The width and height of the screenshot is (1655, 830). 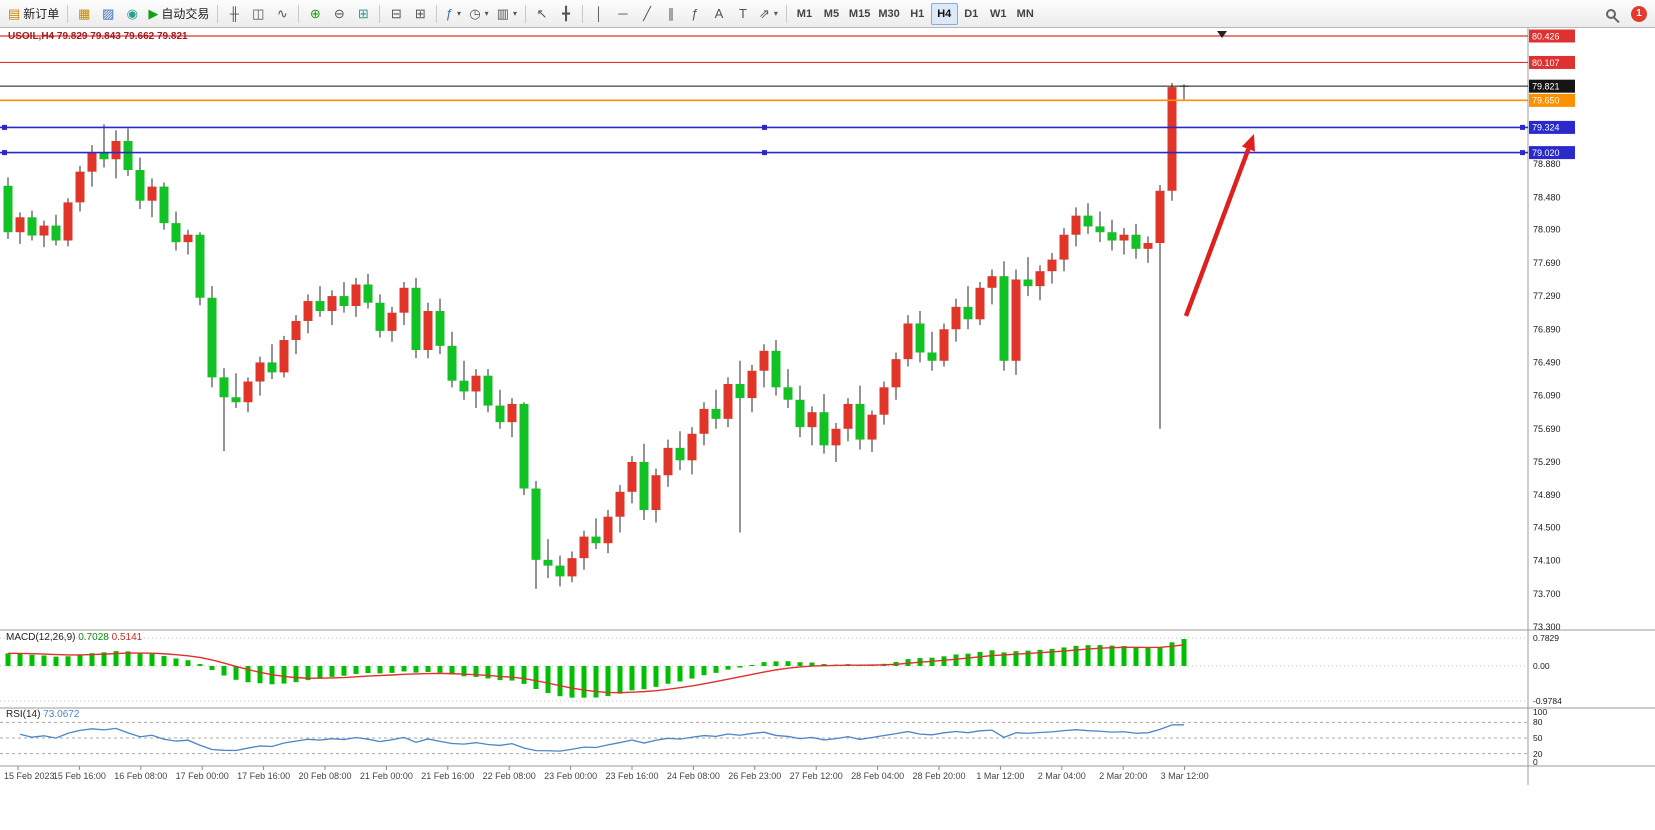 I want to click on timeframe-mn-button: MN, so click(x=1025, y=14).